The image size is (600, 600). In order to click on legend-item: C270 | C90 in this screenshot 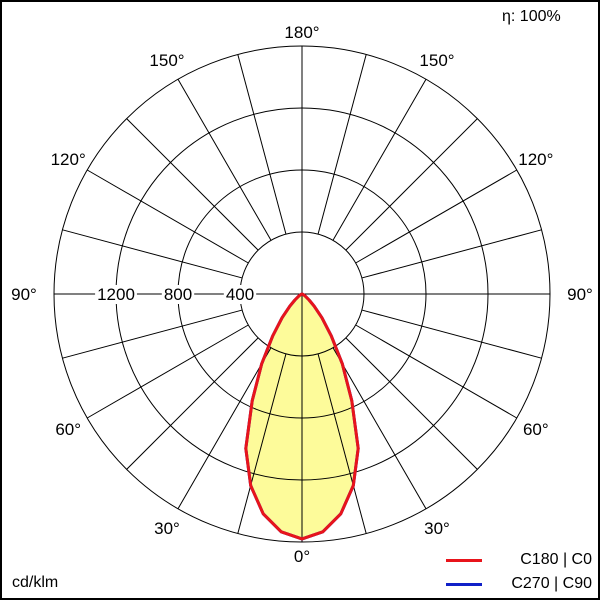, I will do `click(518, 584)`.